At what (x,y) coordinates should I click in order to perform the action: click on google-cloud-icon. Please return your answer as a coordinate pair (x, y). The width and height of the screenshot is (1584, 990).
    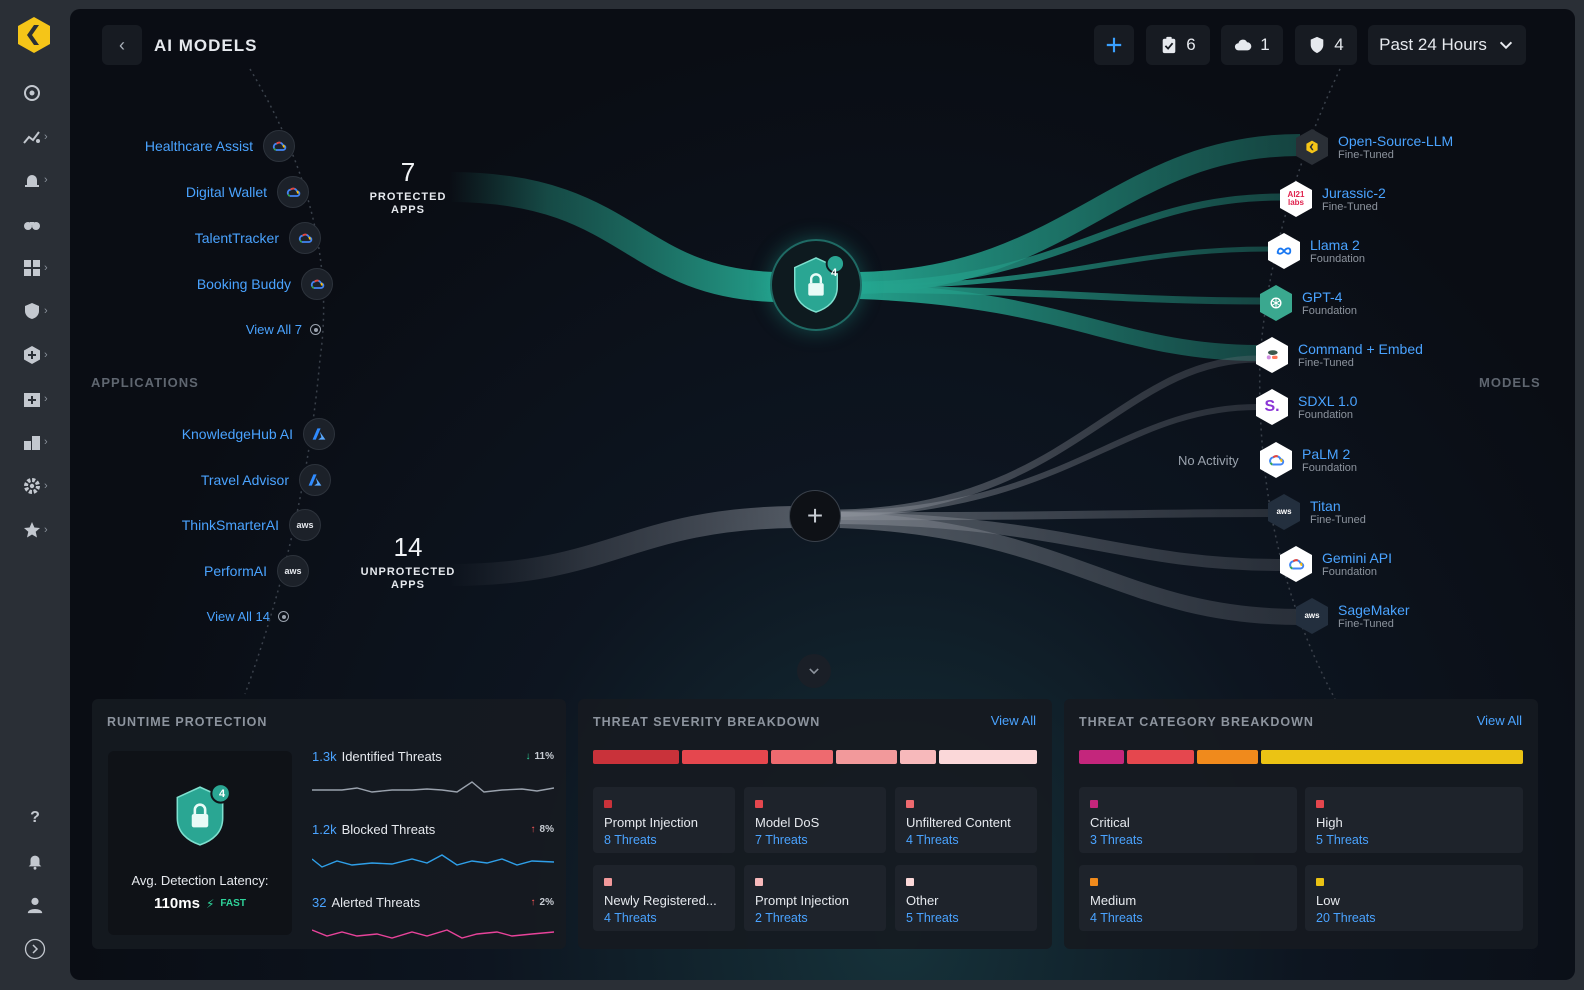
    Looking at the image, I should click on (279, 146).